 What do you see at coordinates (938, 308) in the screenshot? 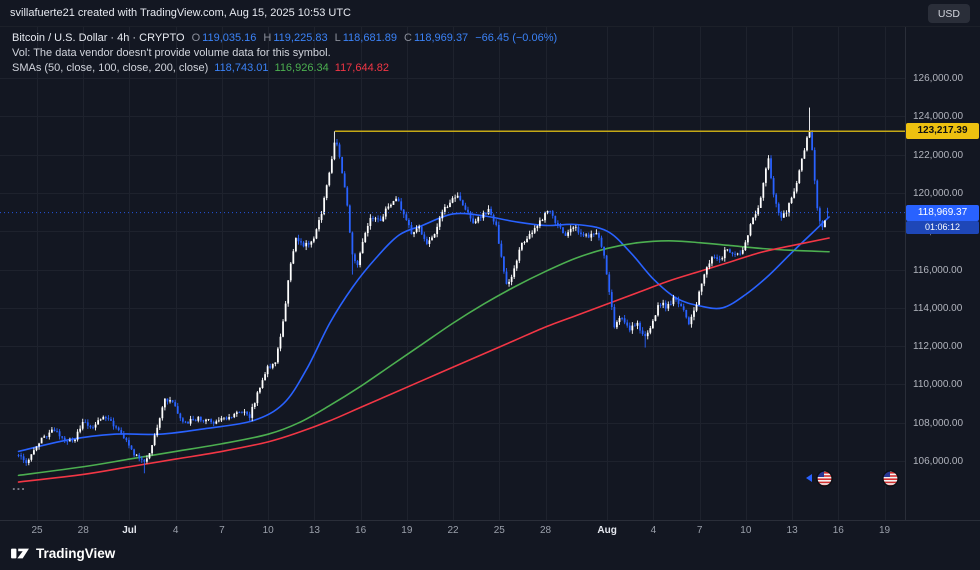
I see `price-tick-label: 114,000.00` at bounding box center [938, 308].